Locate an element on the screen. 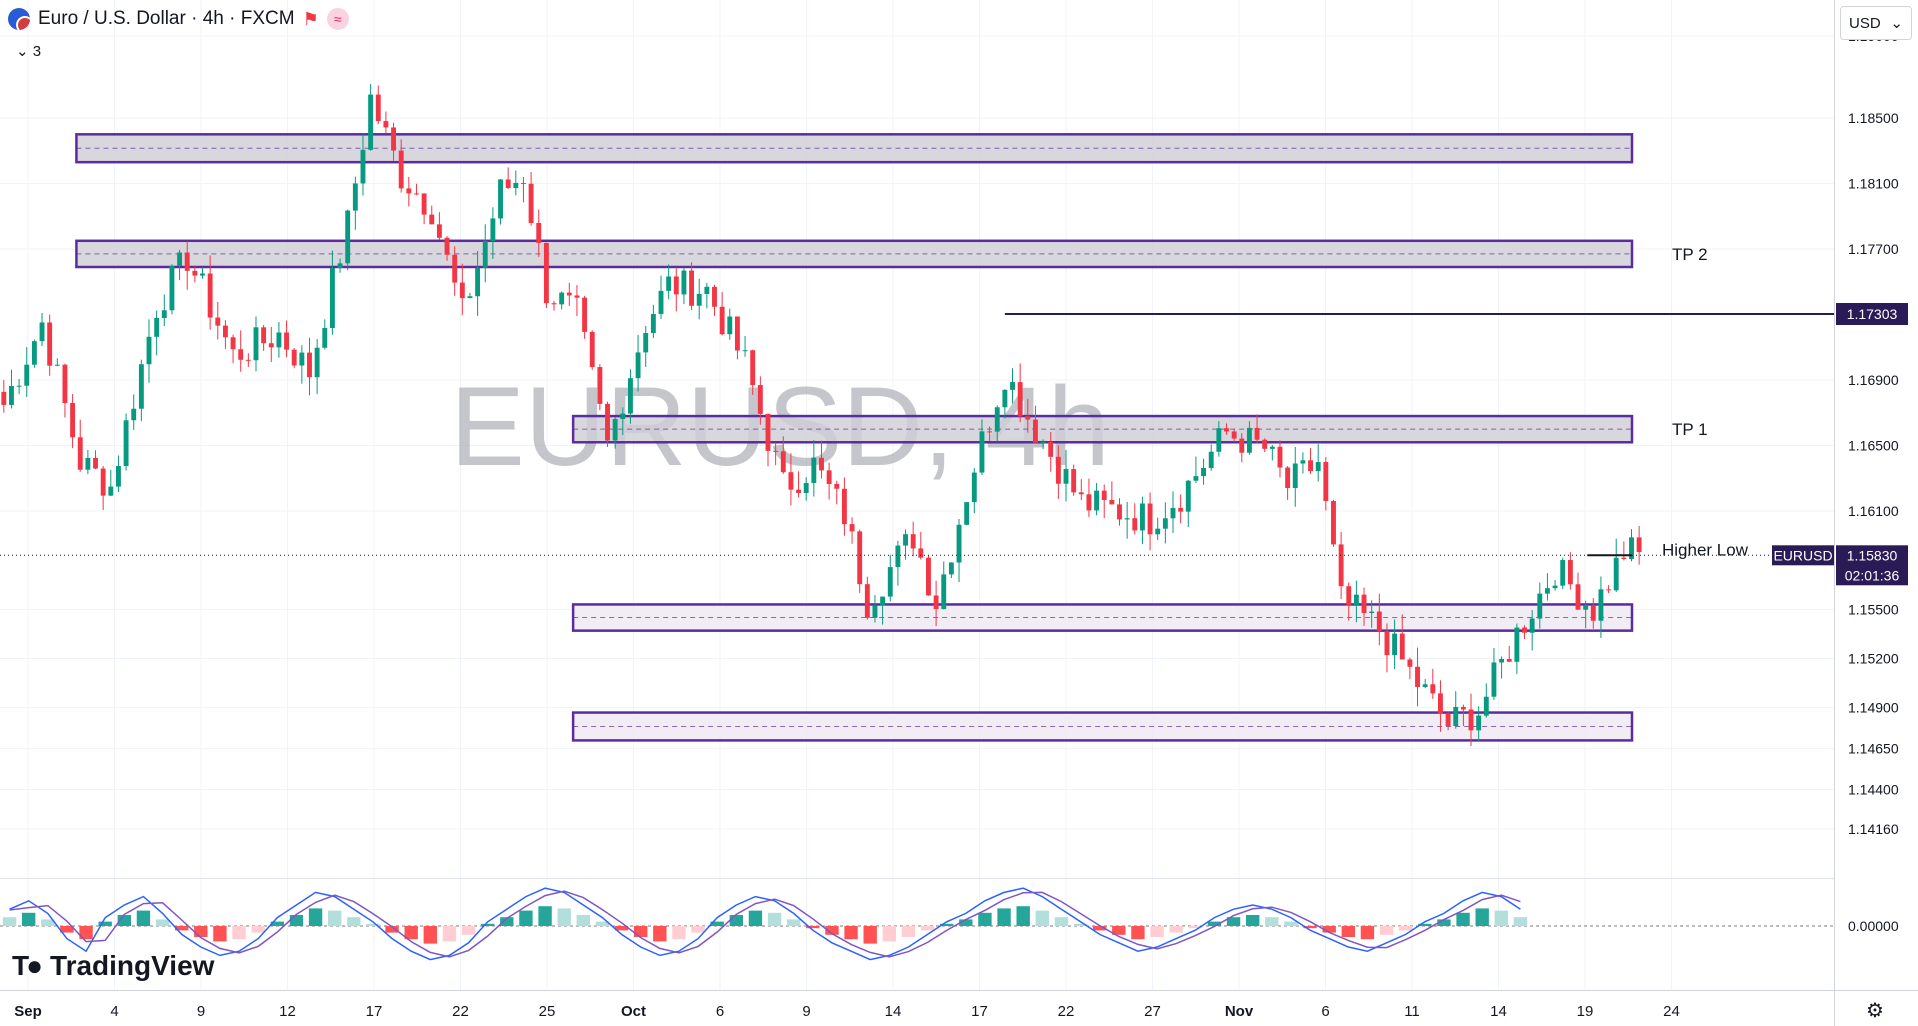  currency-select: USD ⌄ is located at coordinates (1876, 23).